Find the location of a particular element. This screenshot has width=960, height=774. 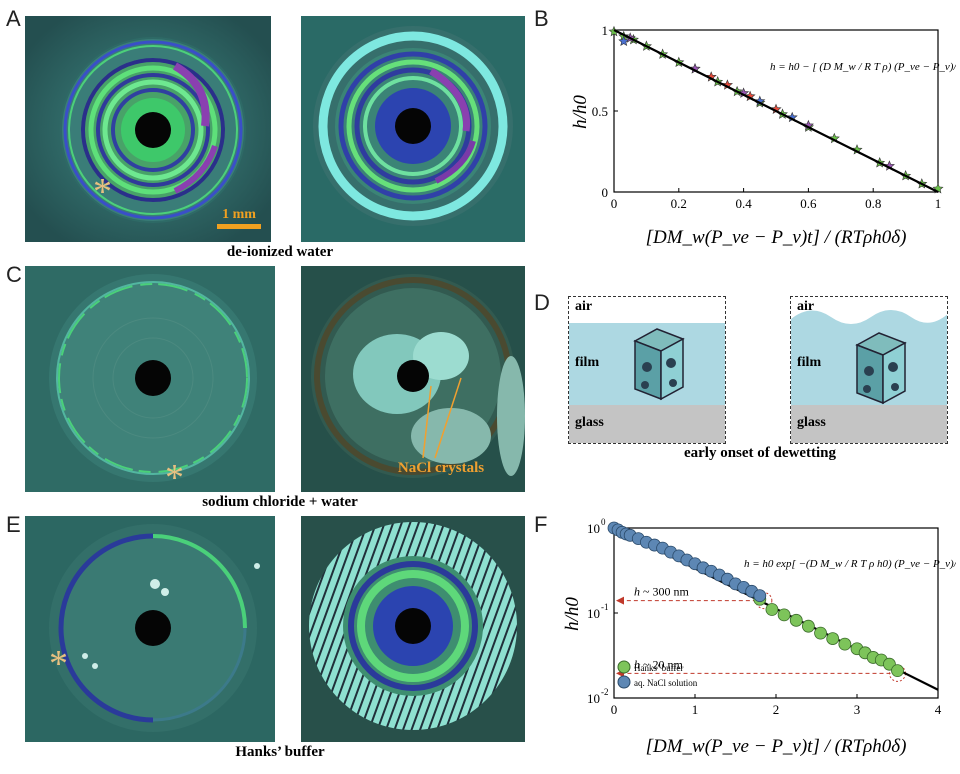

x-tick-label: 2 is located at coordinates (776, 709).